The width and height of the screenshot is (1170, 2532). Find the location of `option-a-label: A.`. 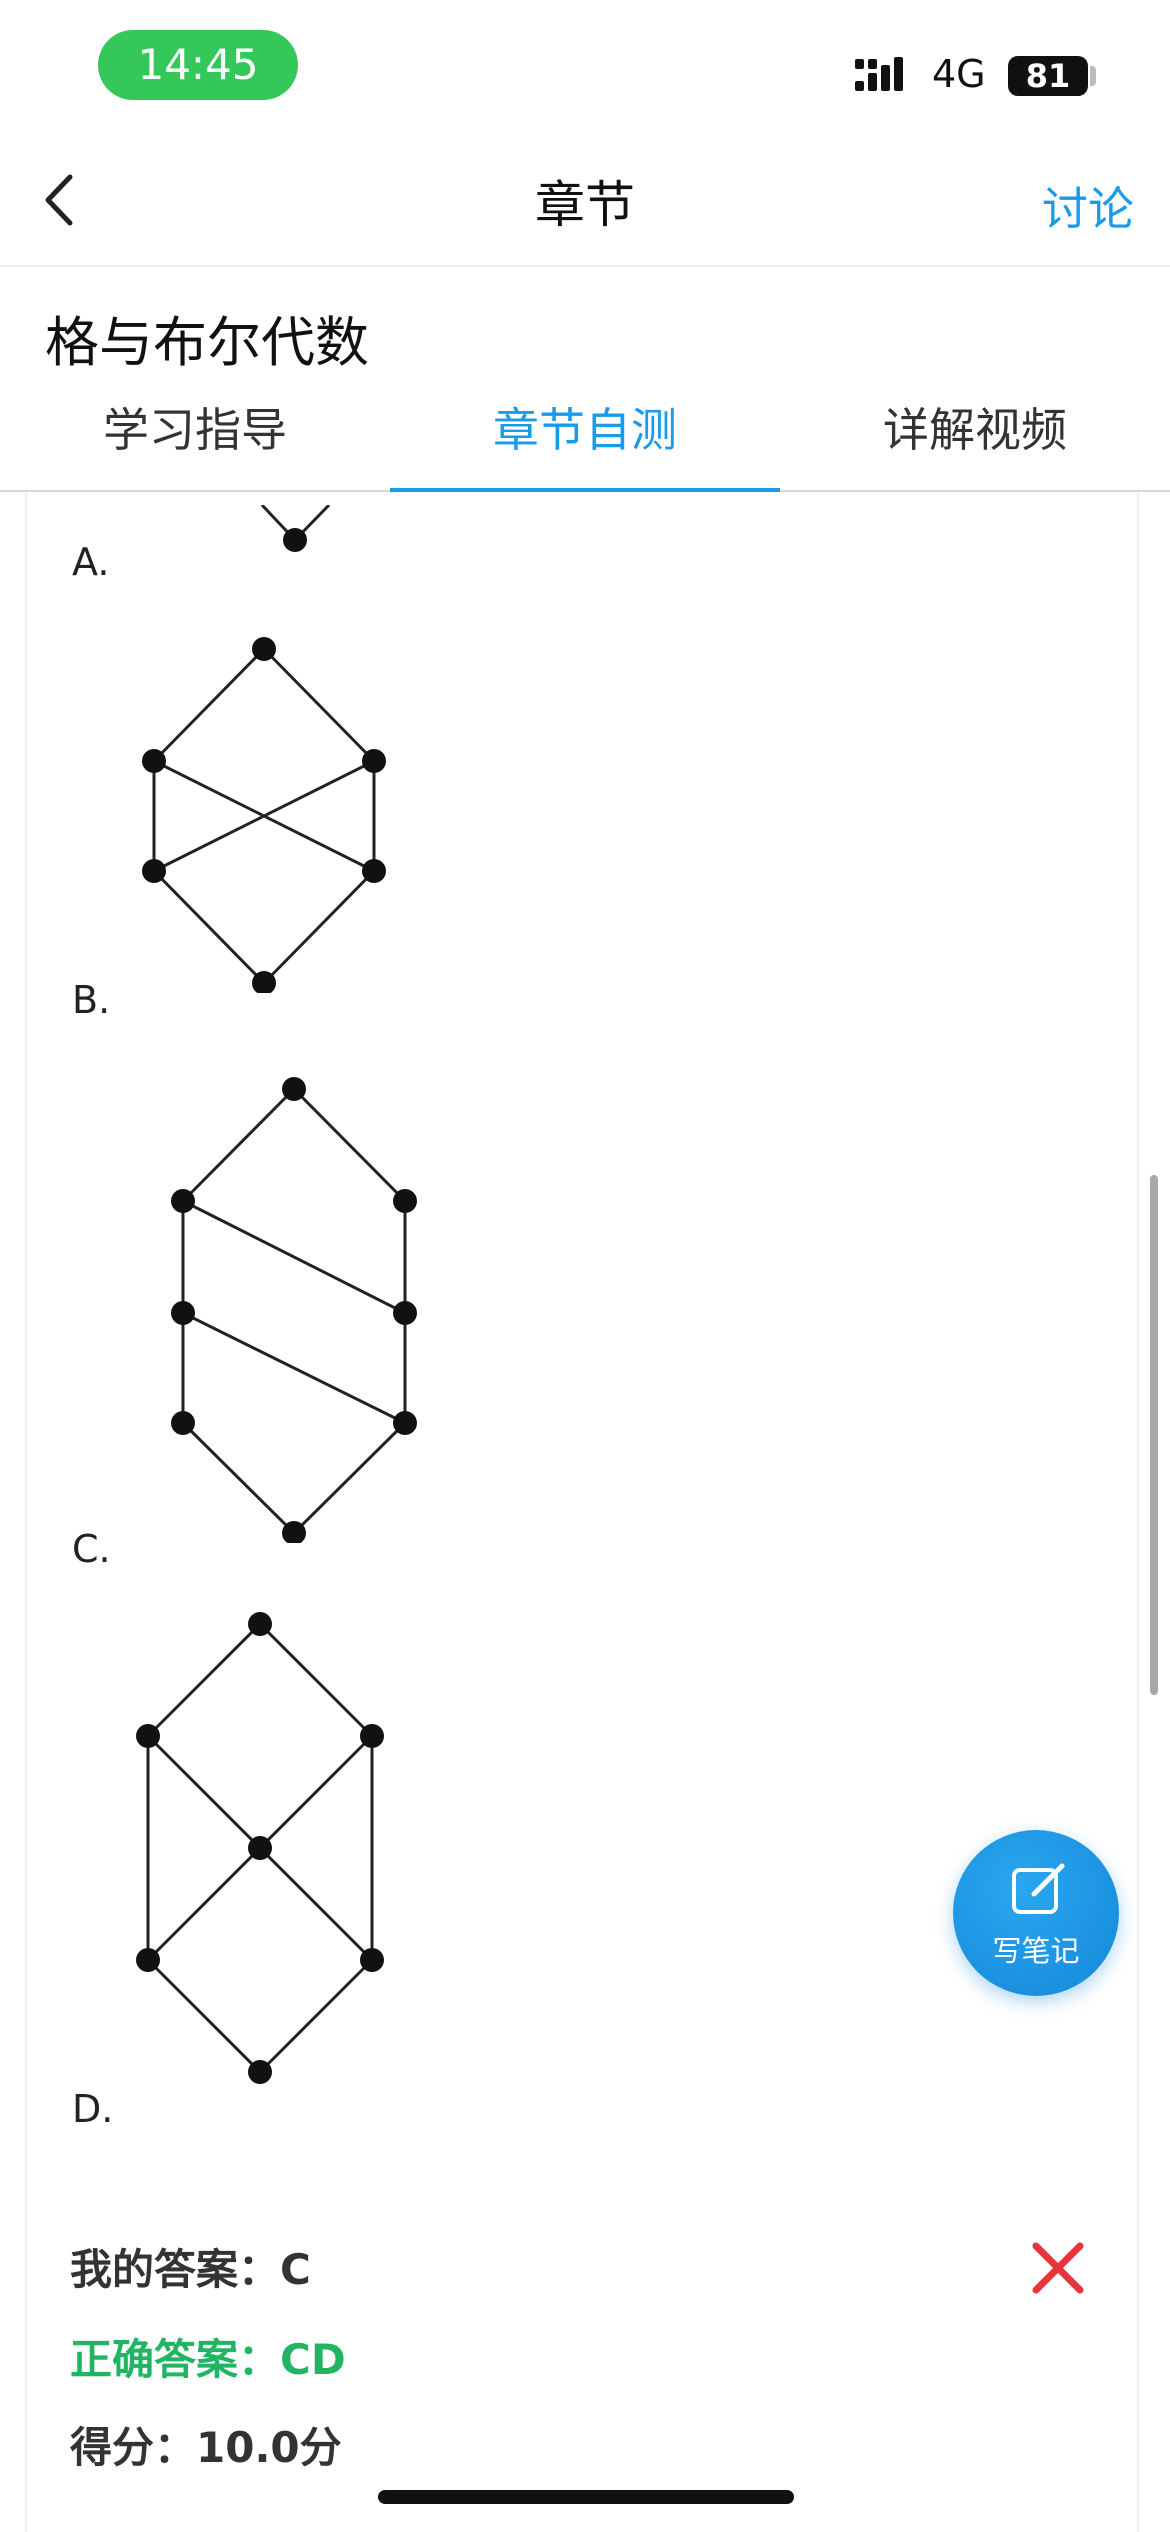

option-a-label: A. is located at coordinates (91, 562).